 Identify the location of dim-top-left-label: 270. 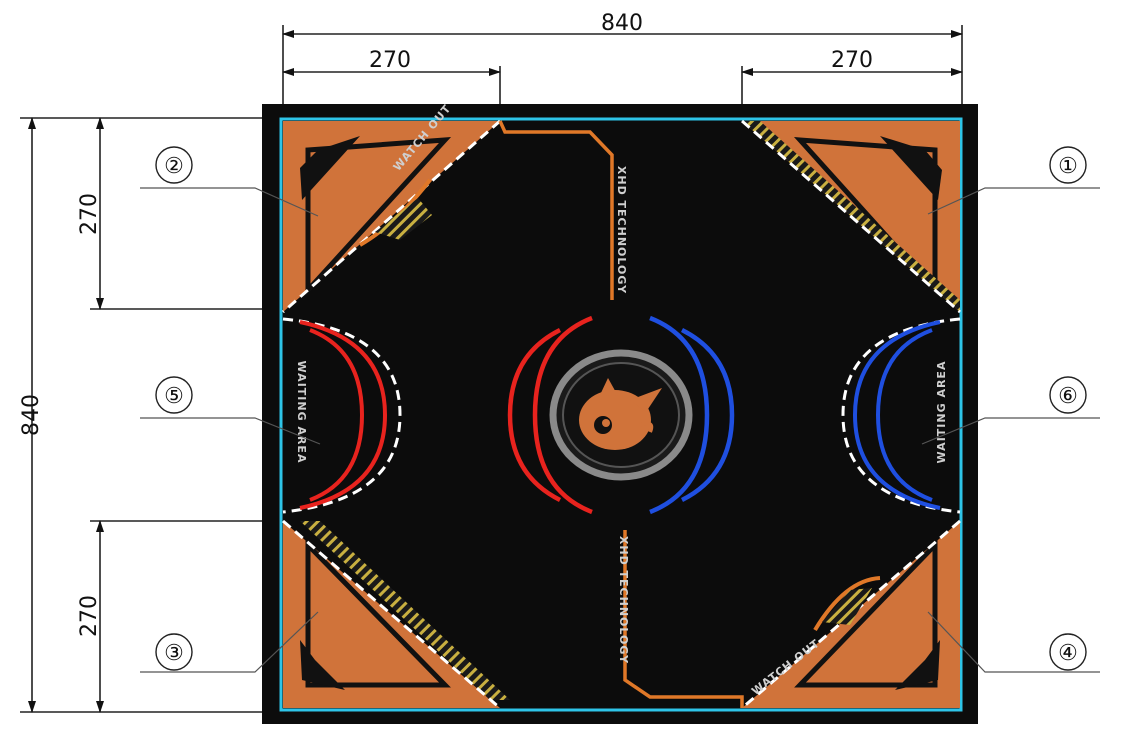
(390, 60).